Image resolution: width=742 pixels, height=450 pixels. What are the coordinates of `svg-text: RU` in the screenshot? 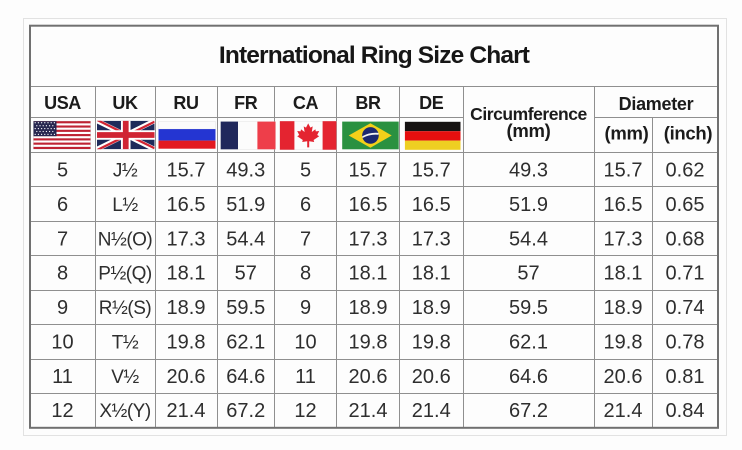 It's located at (185, 103).